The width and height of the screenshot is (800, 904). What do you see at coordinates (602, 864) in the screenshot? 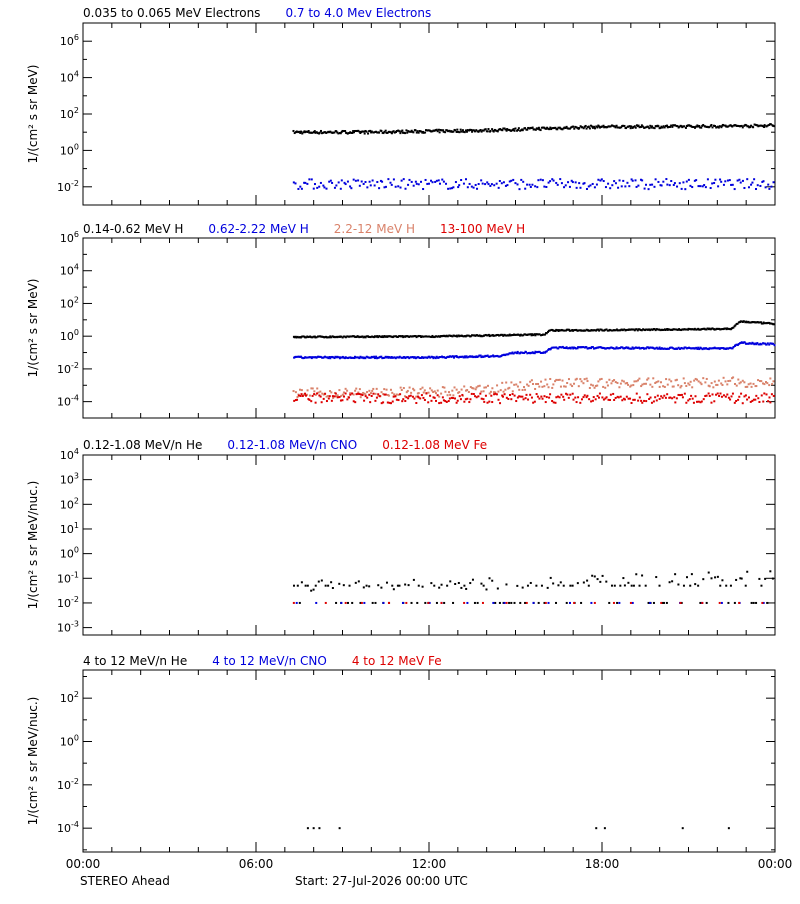
I see `x-tick-label: 18:00` at bounding box center [602, 864].